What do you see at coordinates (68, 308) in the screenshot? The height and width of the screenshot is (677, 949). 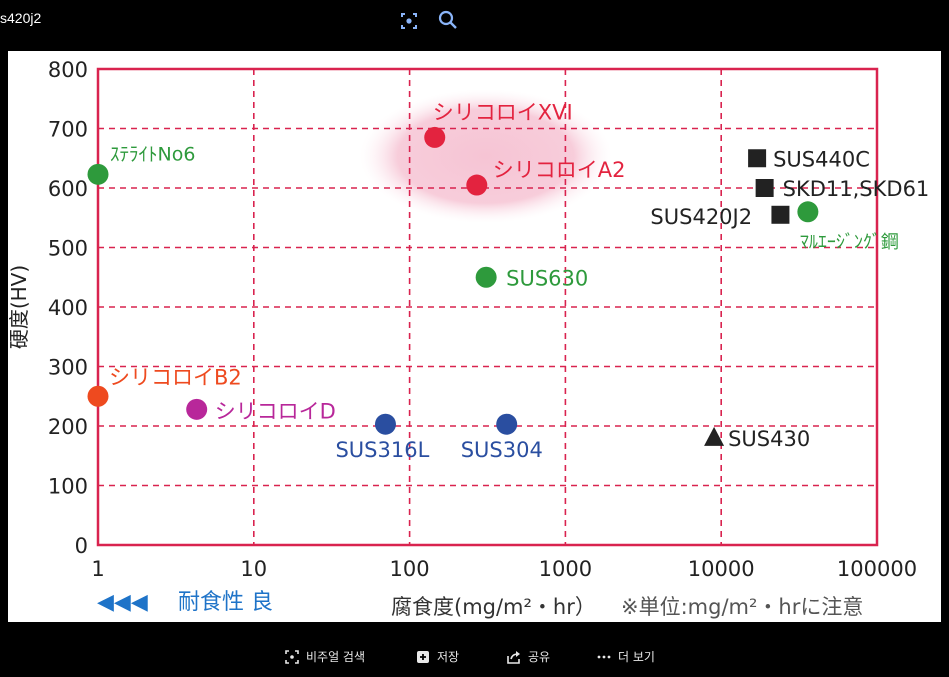 I see `y-tick-label: 400` at bounding box center [68, 308].